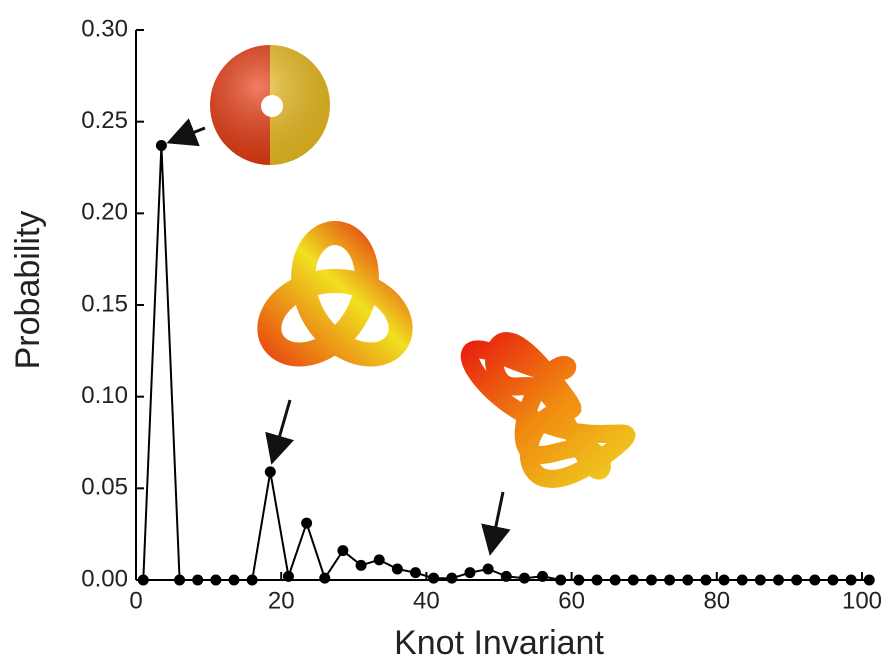  Describe the element at coordinates (135, 600) in the screenshot. I see `x-tick-label: 0` at that location.